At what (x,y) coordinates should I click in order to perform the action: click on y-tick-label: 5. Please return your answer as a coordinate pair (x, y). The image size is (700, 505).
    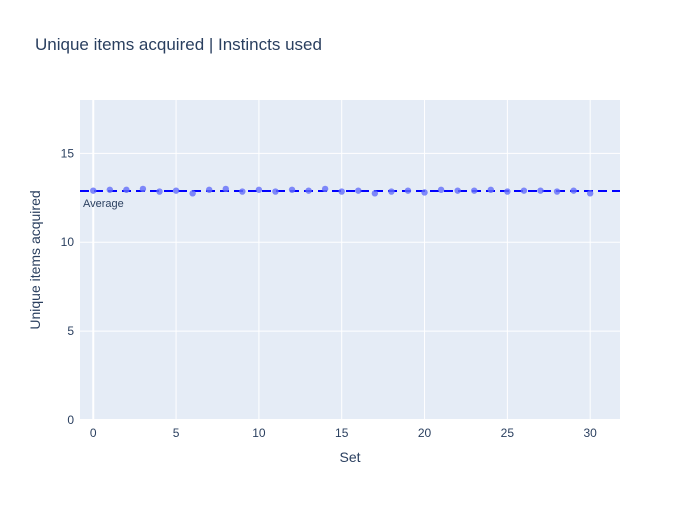
    Looking at the image, I should click on (70, 331).